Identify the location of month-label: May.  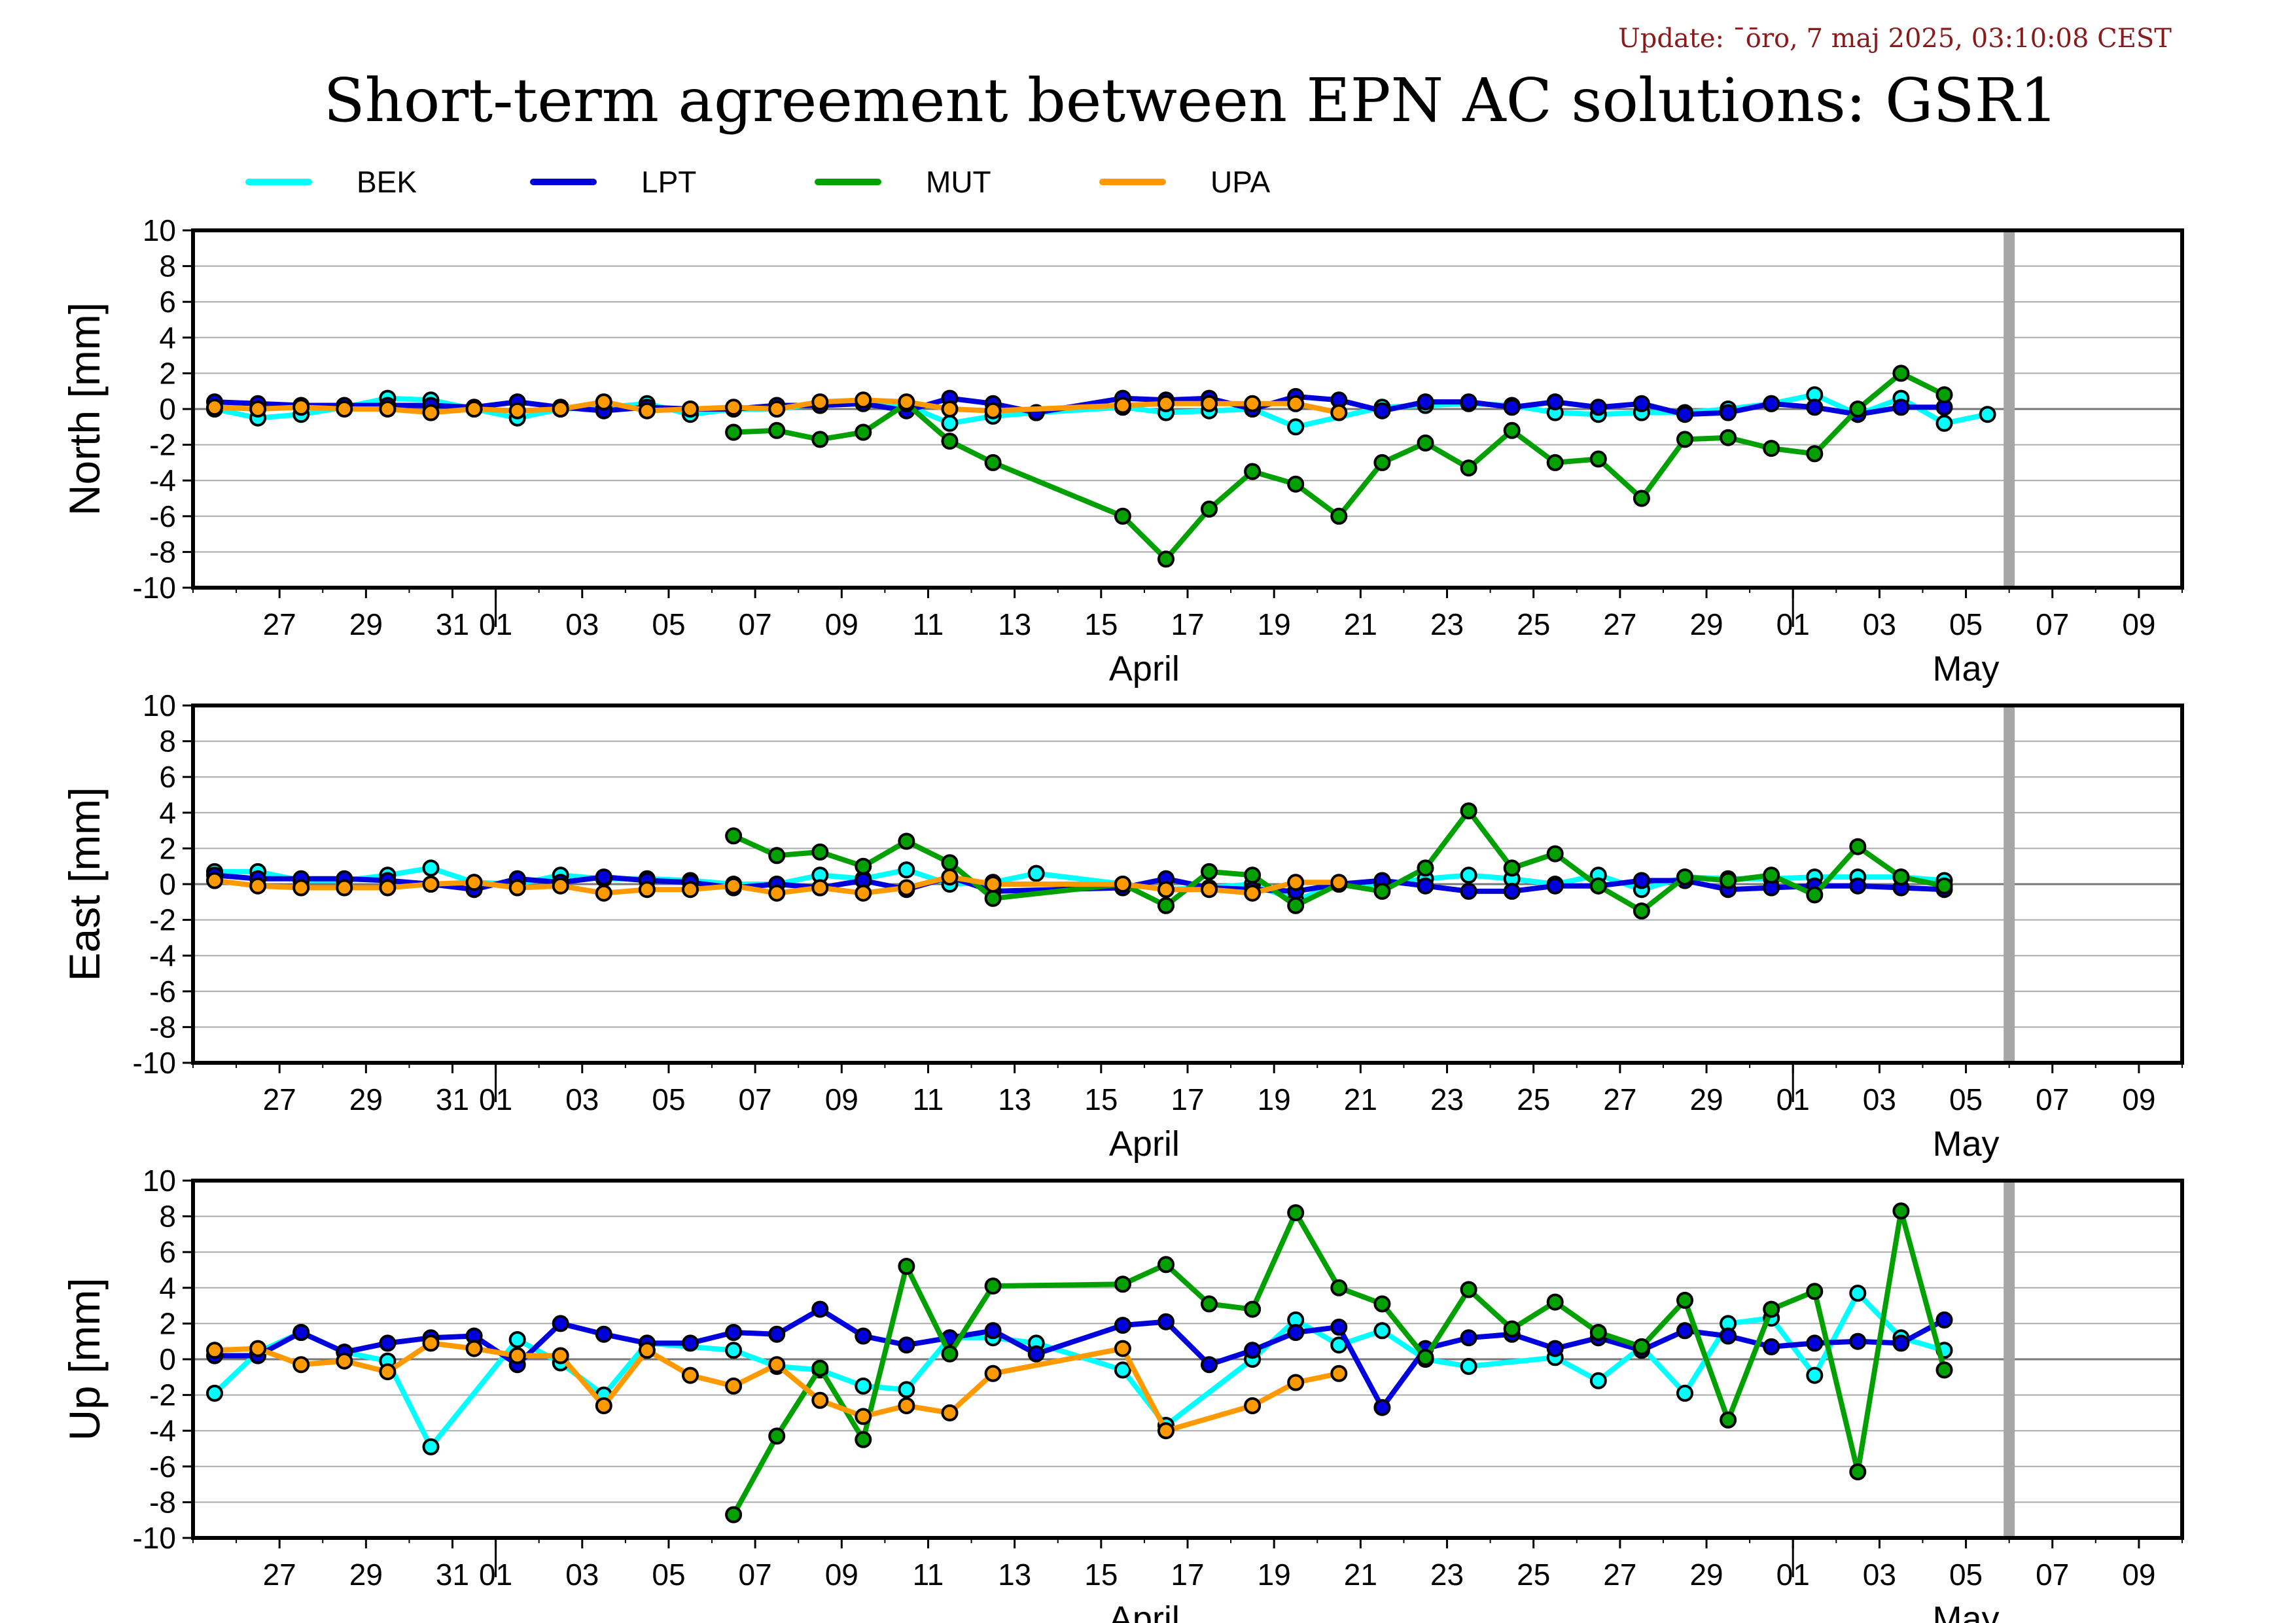
(1967, 1611).